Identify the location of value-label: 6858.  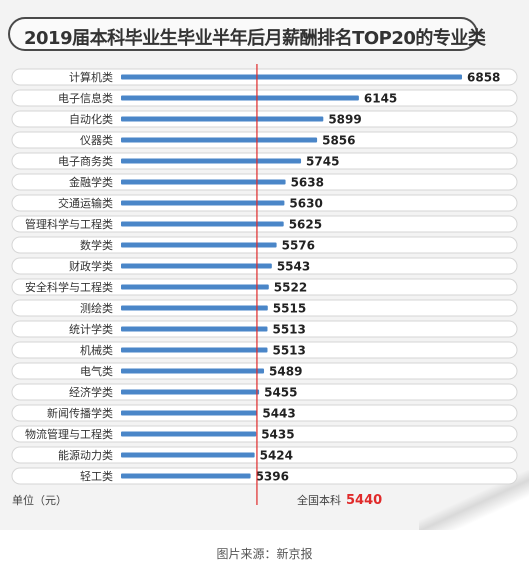
(483, 78).